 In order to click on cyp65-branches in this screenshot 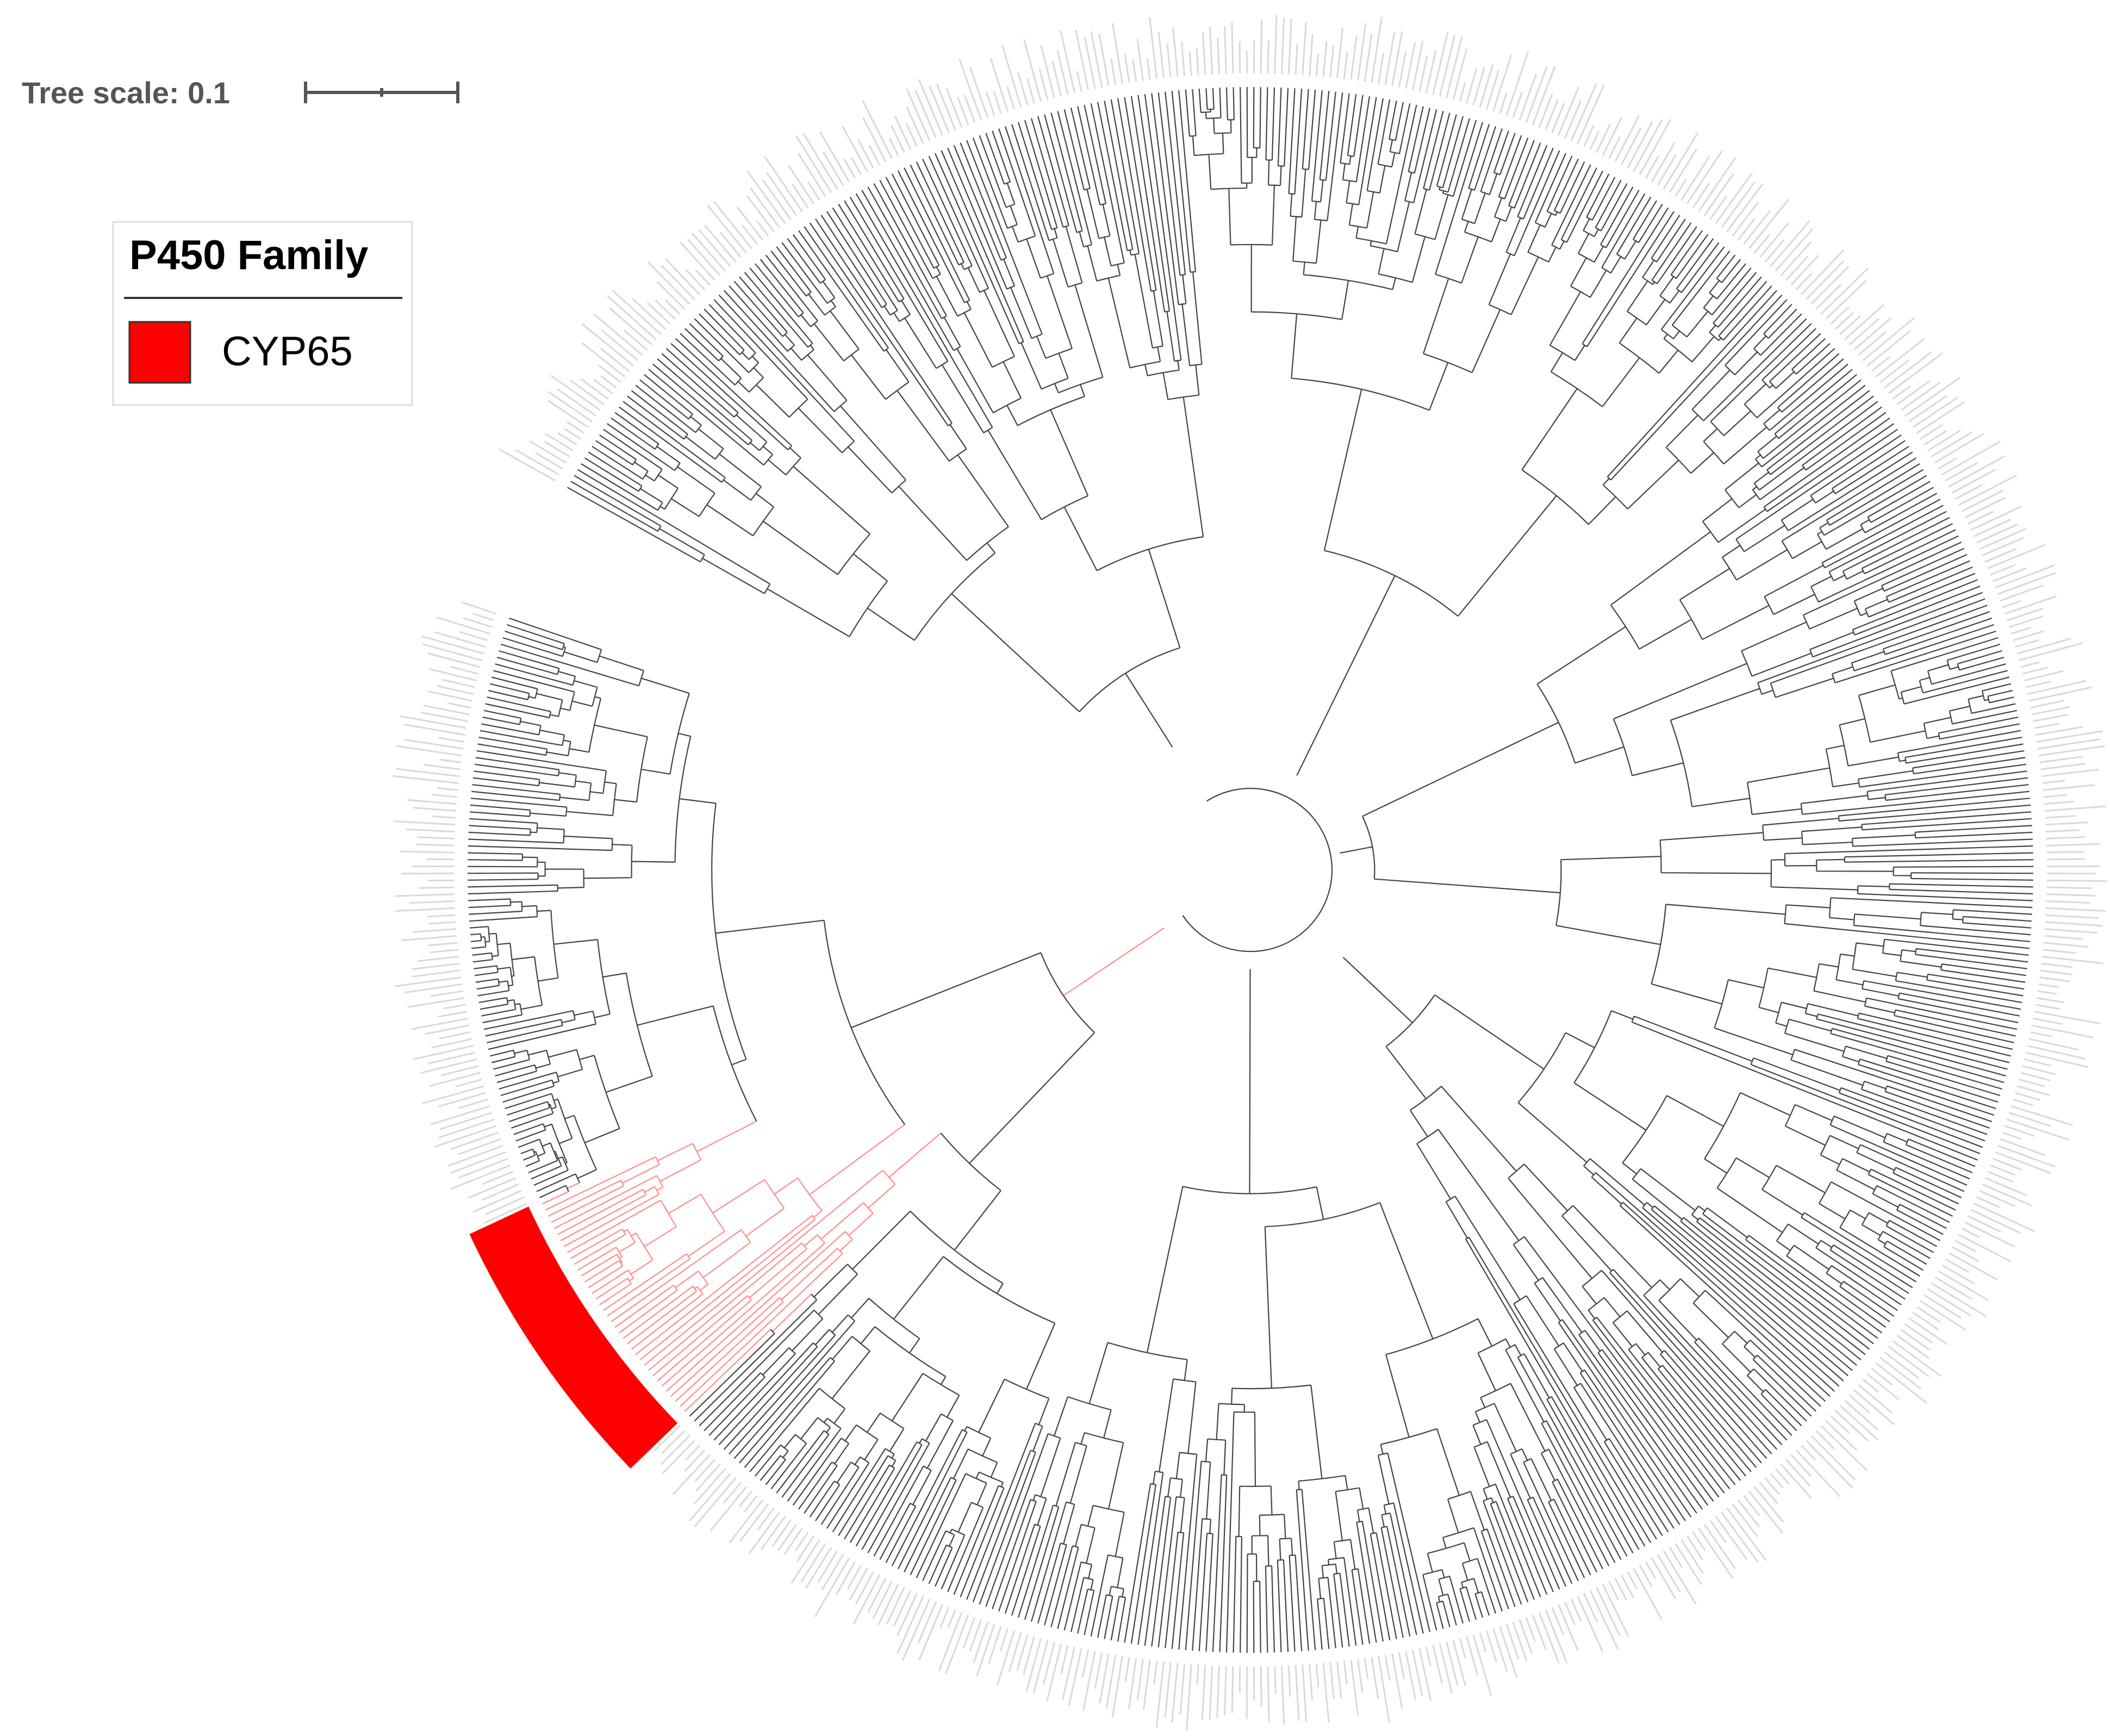, I will do `click(853, 1169)`.